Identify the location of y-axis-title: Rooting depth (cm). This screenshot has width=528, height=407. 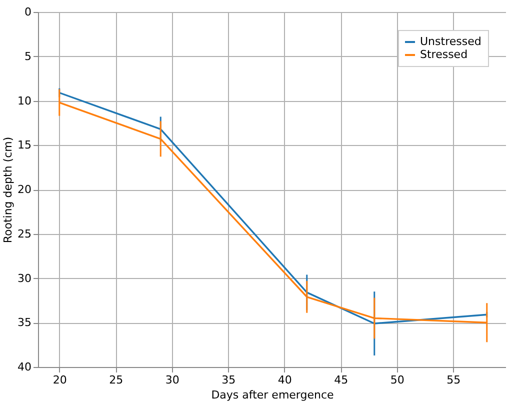
(8, 190).